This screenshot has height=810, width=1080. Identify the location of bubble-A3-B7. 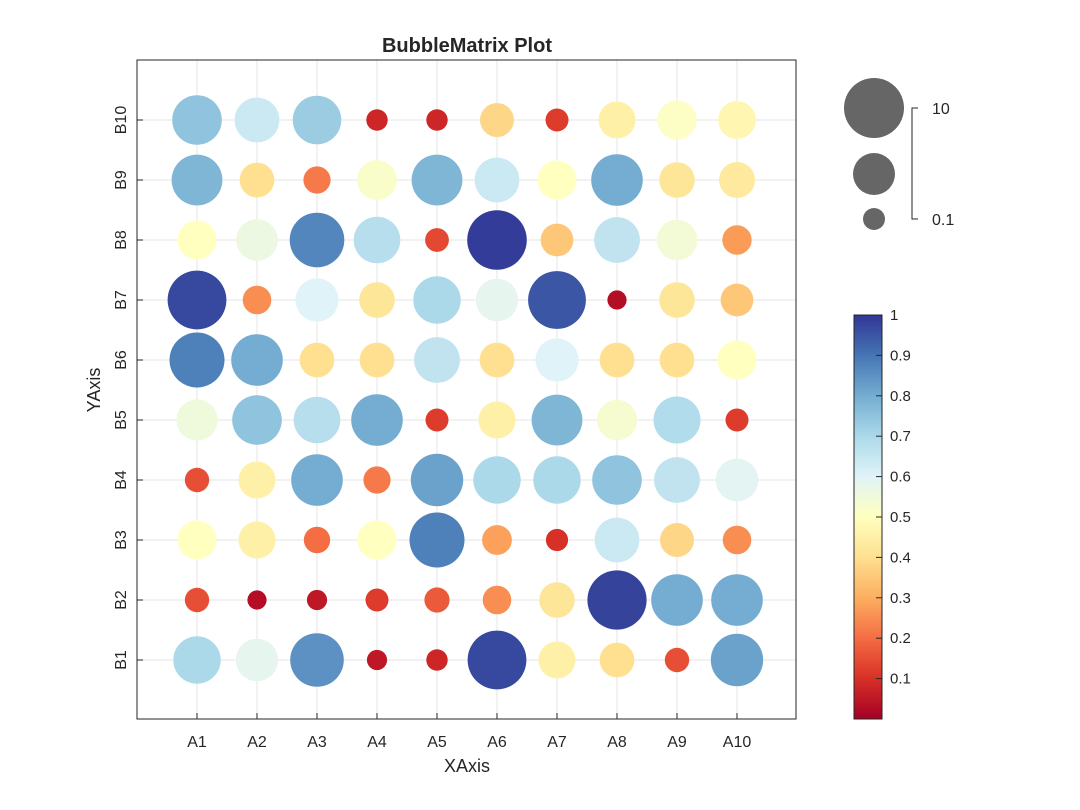
(317, 300).